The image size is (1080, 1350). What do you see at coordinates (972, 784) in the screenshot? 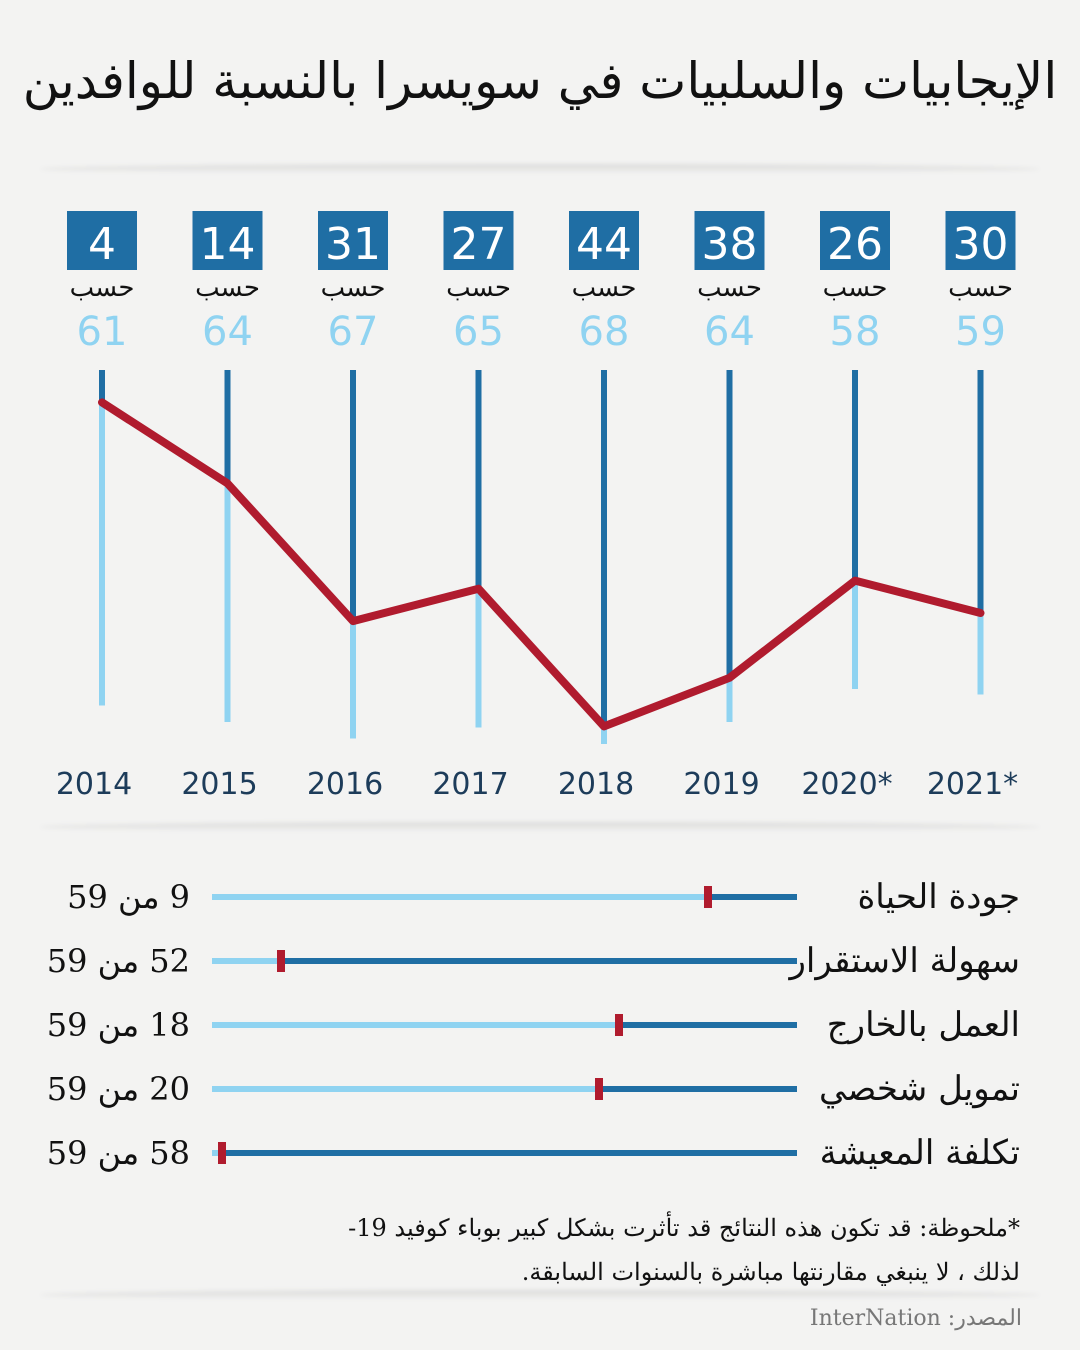
I see `x-tick-label: 2021*` at bounding box center [972, 784].